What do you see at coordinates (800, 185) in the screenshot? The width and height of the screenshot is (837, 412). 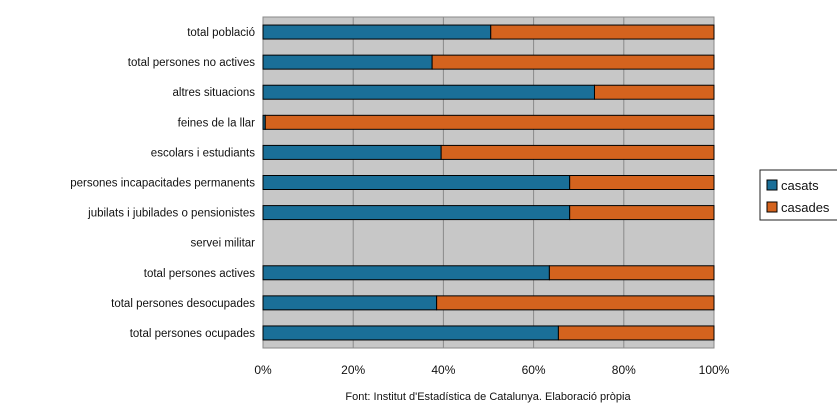 I see `legend-label-casats: casats` at bounding box center [800, 185].